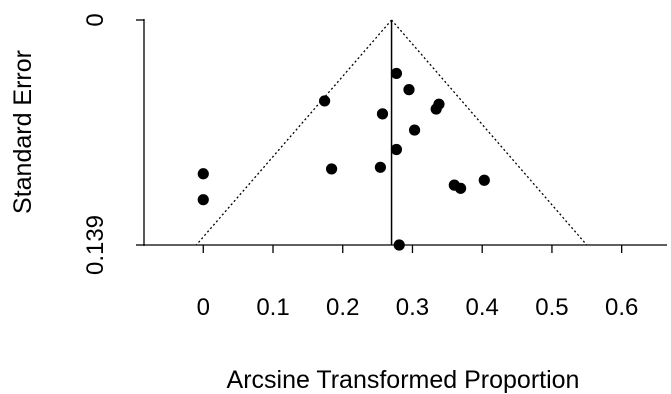 The width and height of the screenshot is (671, 394). I want to click on x-tick-label: 0, so click(203, 307).